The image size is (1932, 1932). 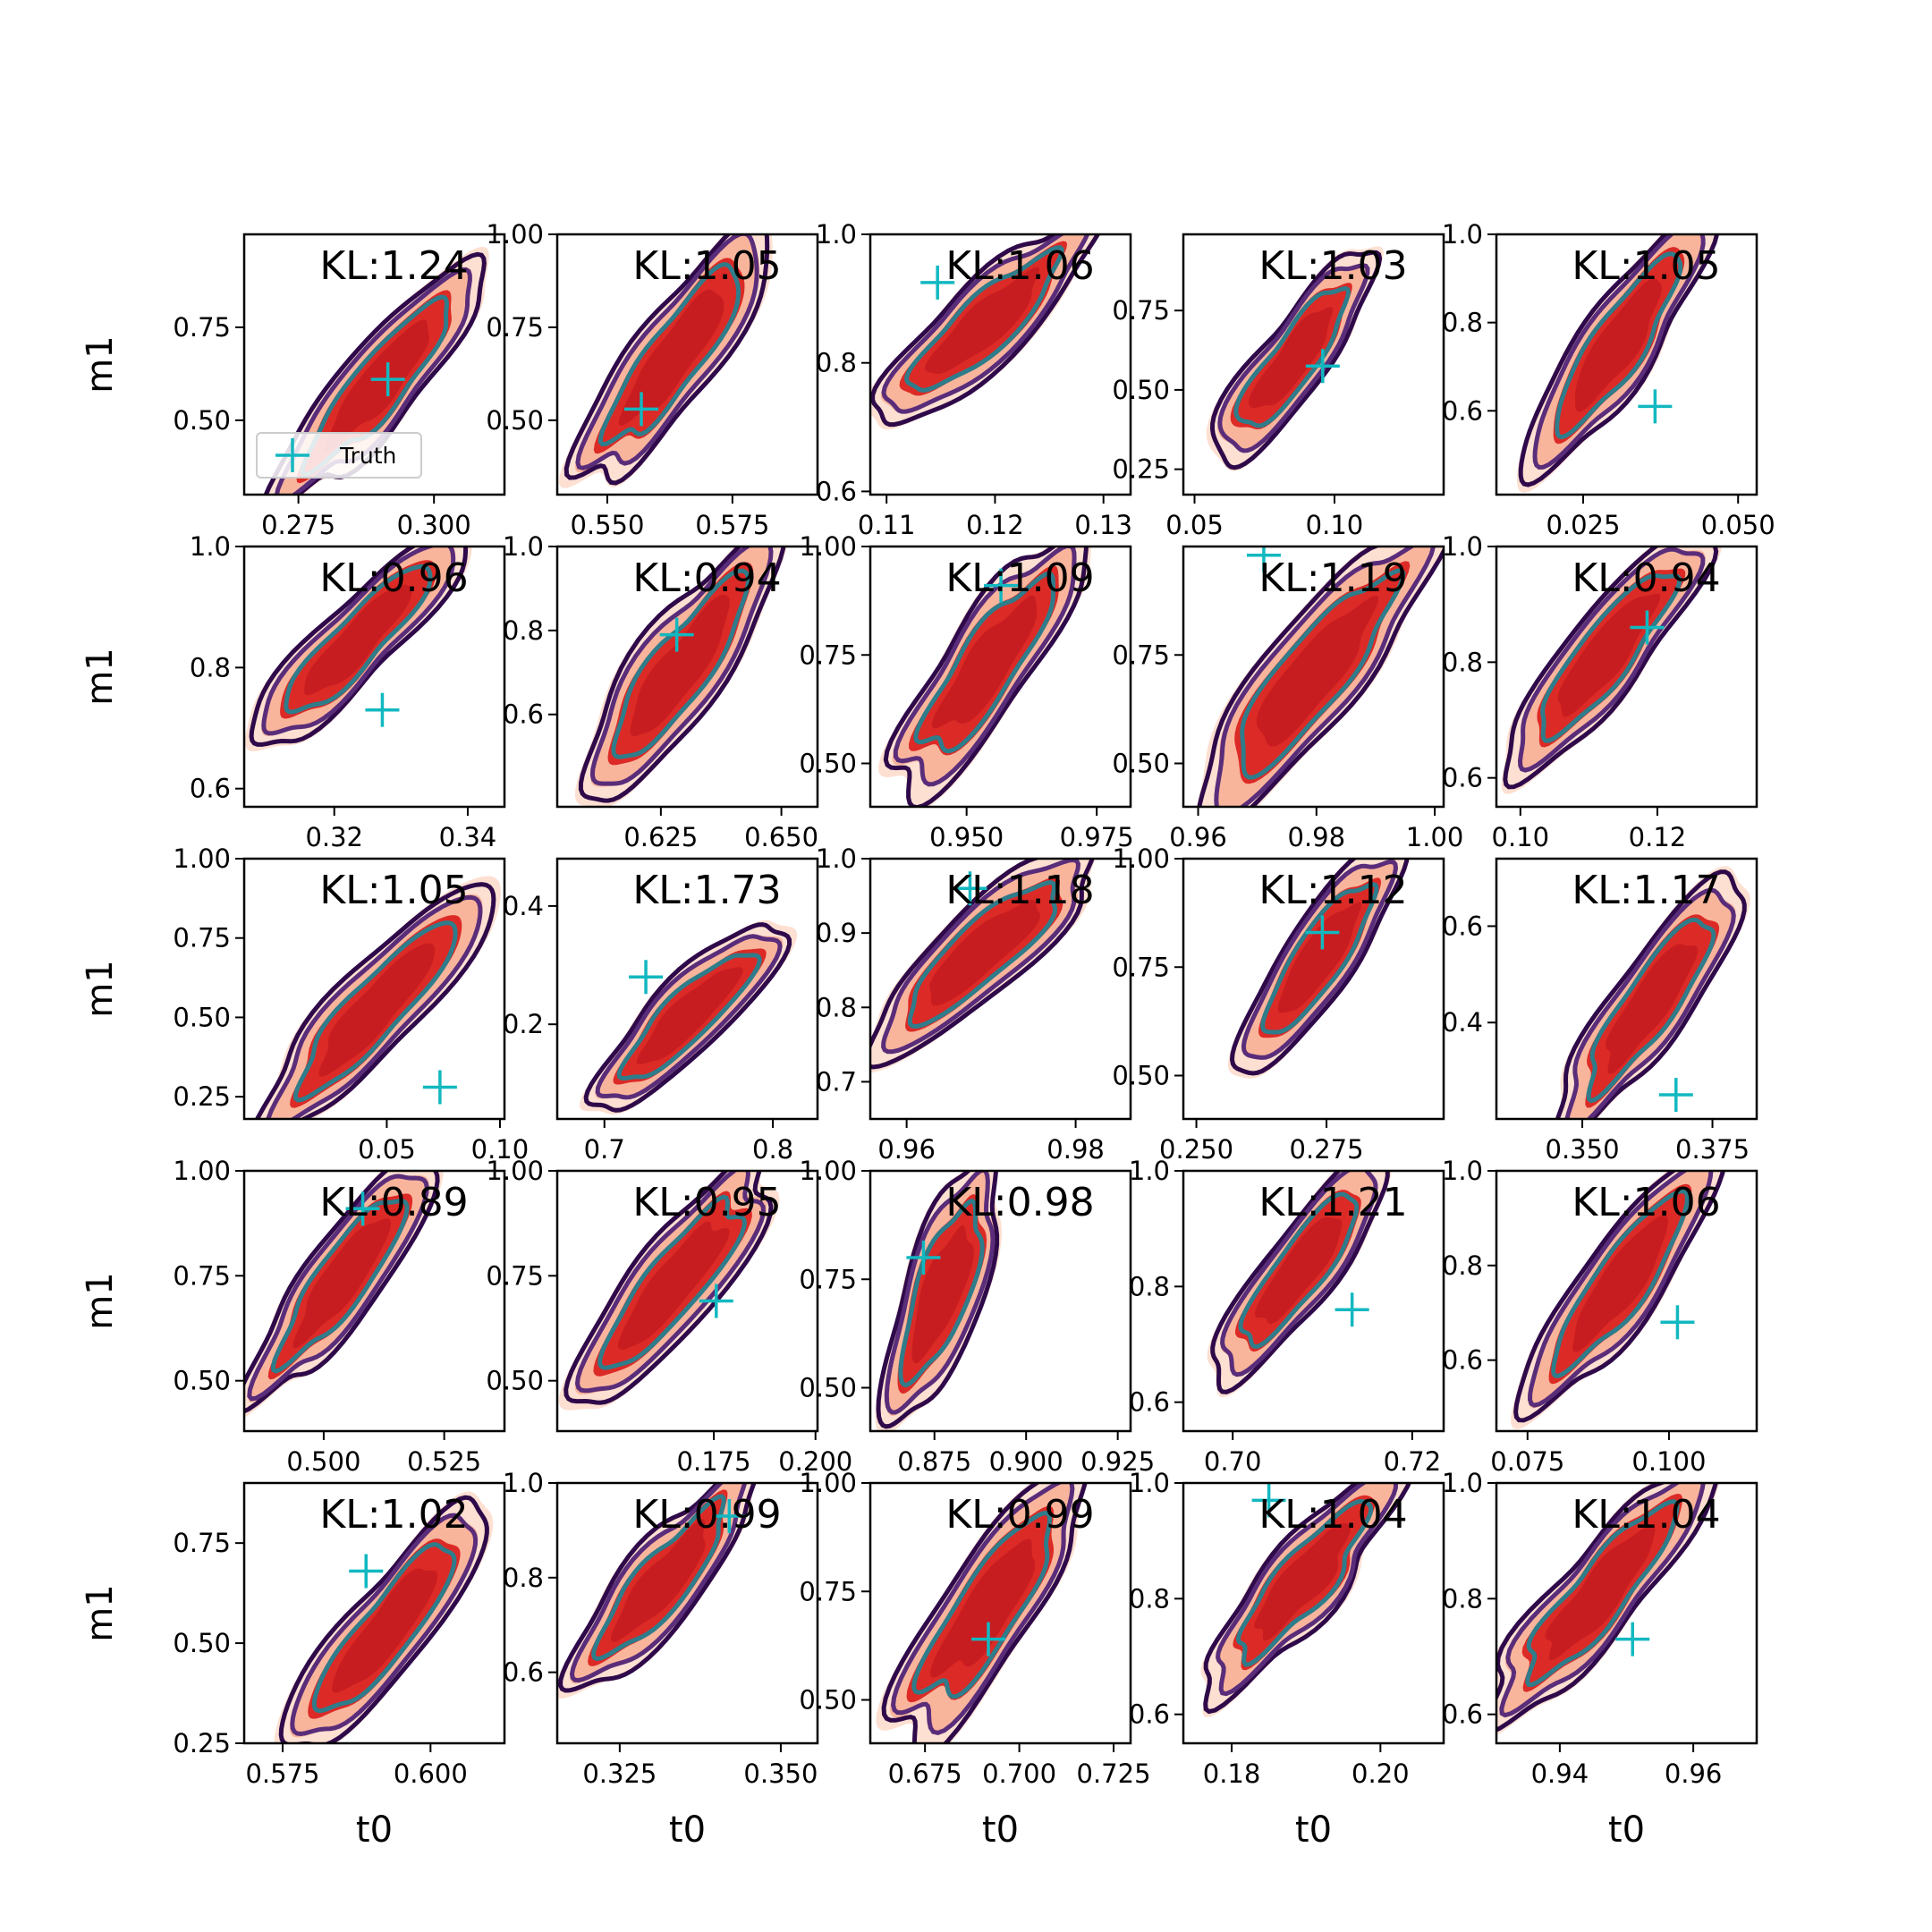 What do you see at coordinates (1462, 1022) in the screenshot?
I see `y-tick-label: 0.4` at bounding box center [1462, 1022].